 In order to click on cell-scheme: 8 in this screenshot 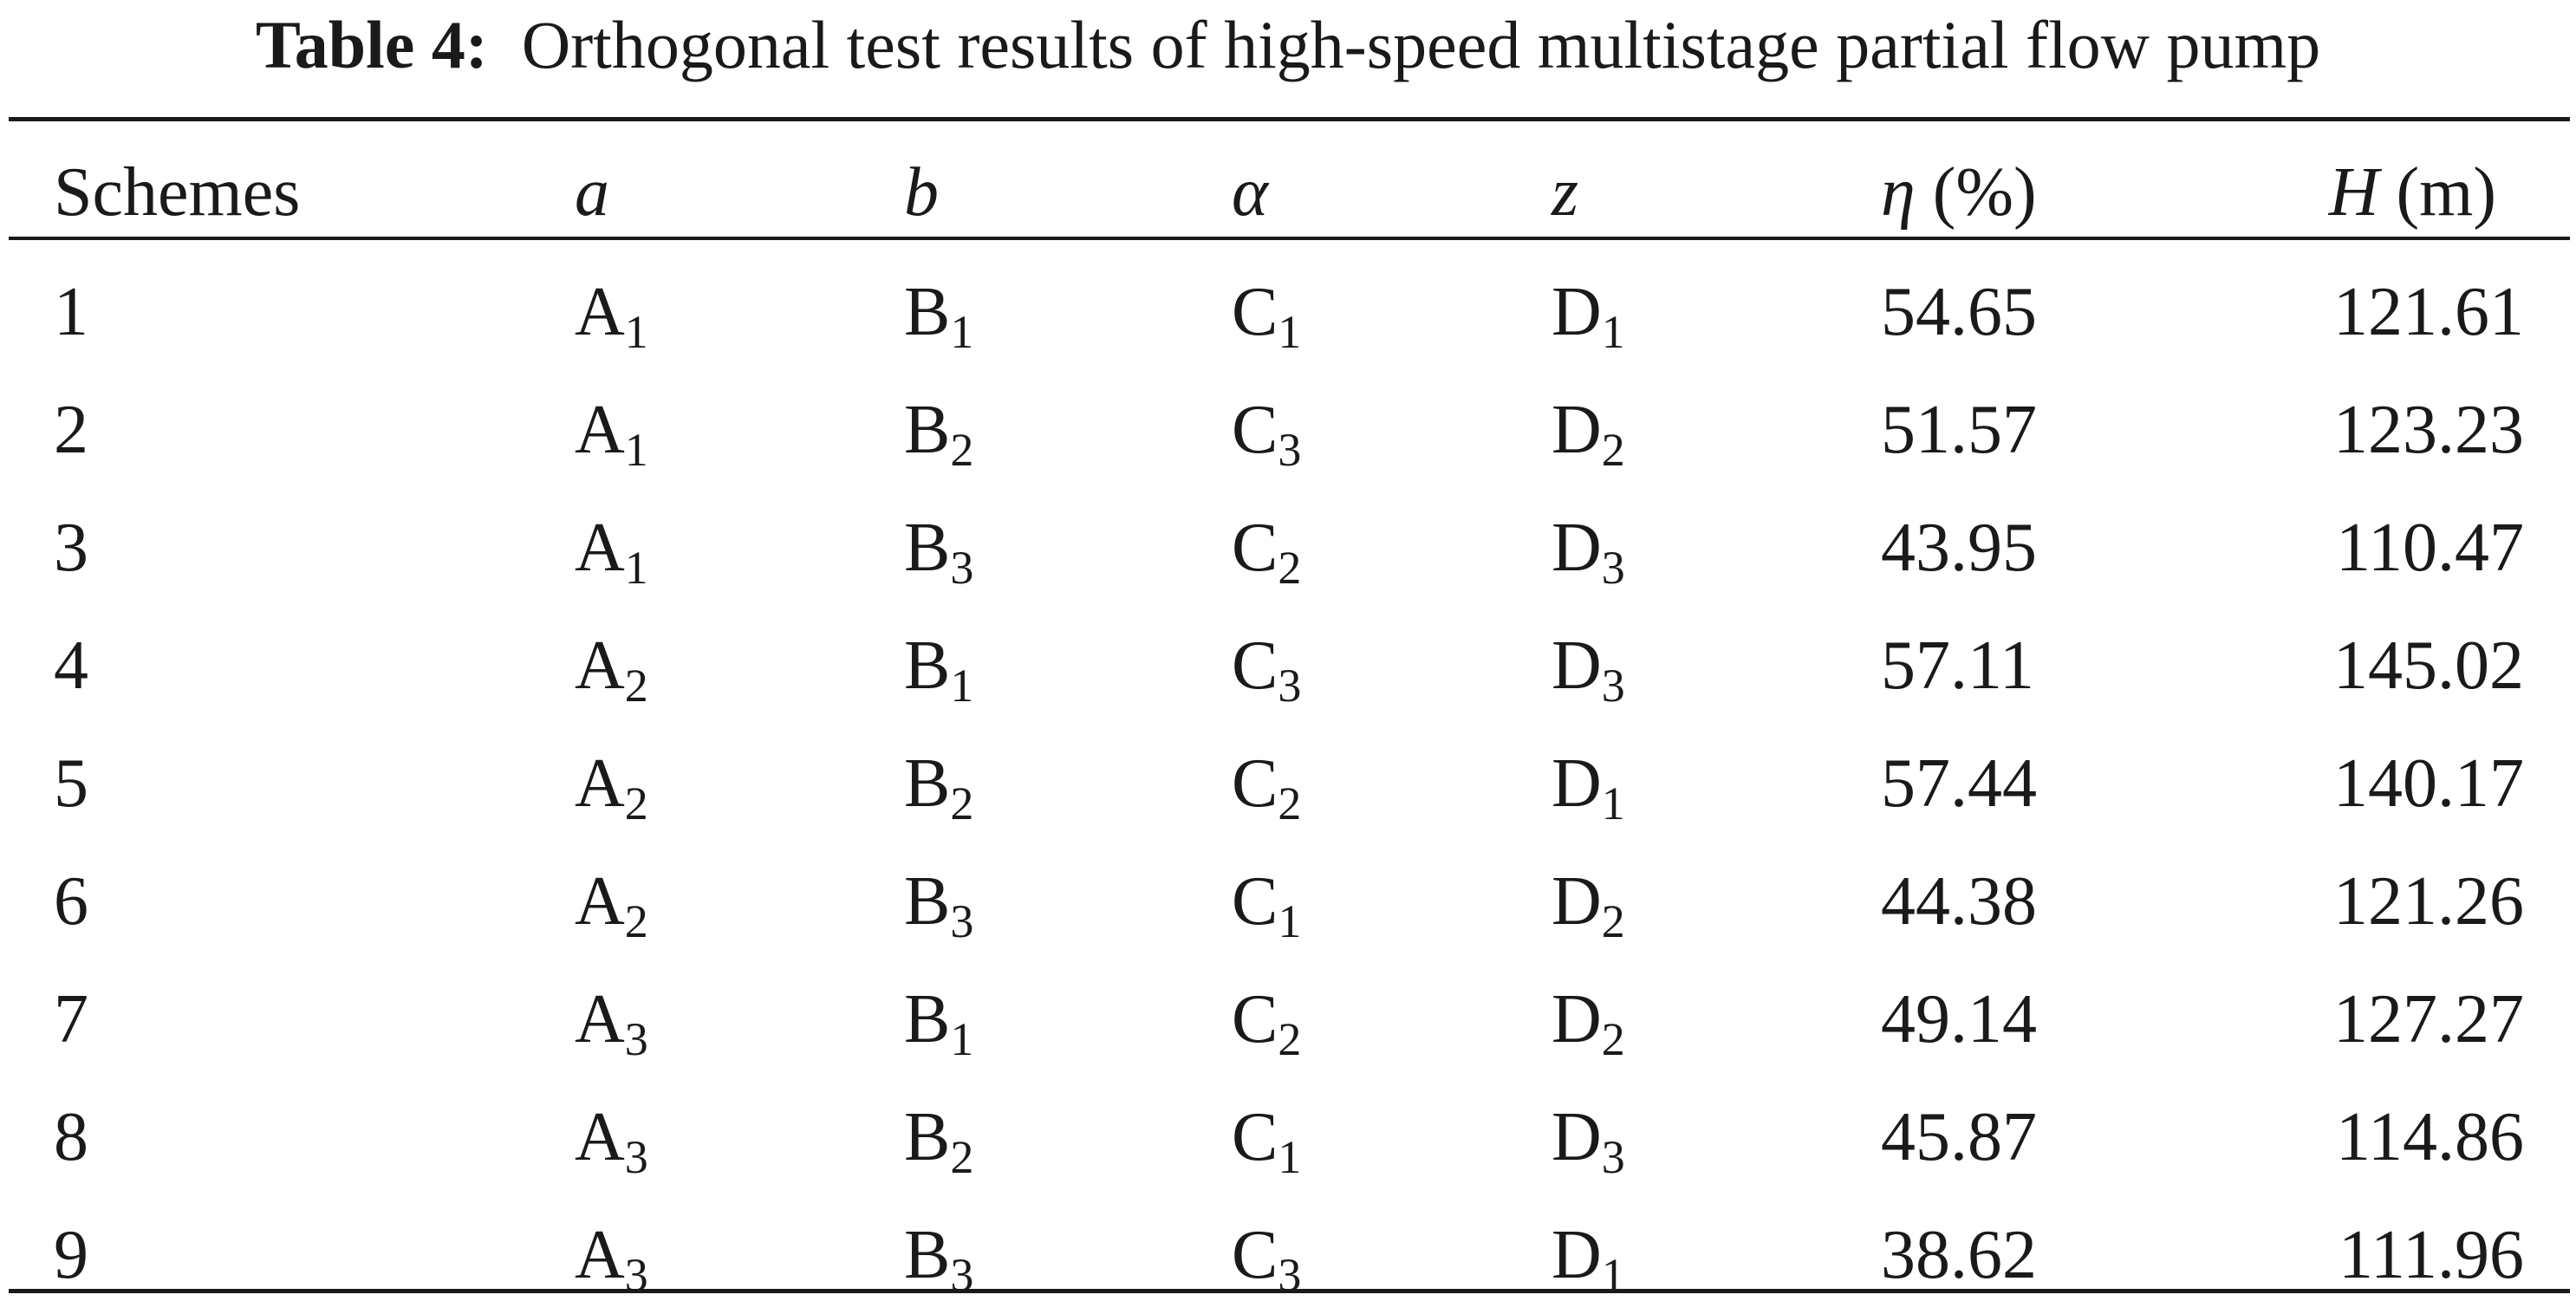, I will do `click(71, 1137)`.